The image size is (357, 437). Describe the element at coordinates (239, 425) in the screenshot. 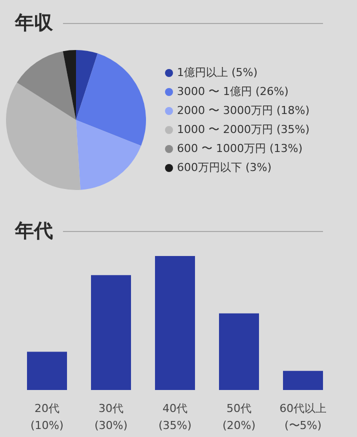

I see `data-label: (20%)` at that location.